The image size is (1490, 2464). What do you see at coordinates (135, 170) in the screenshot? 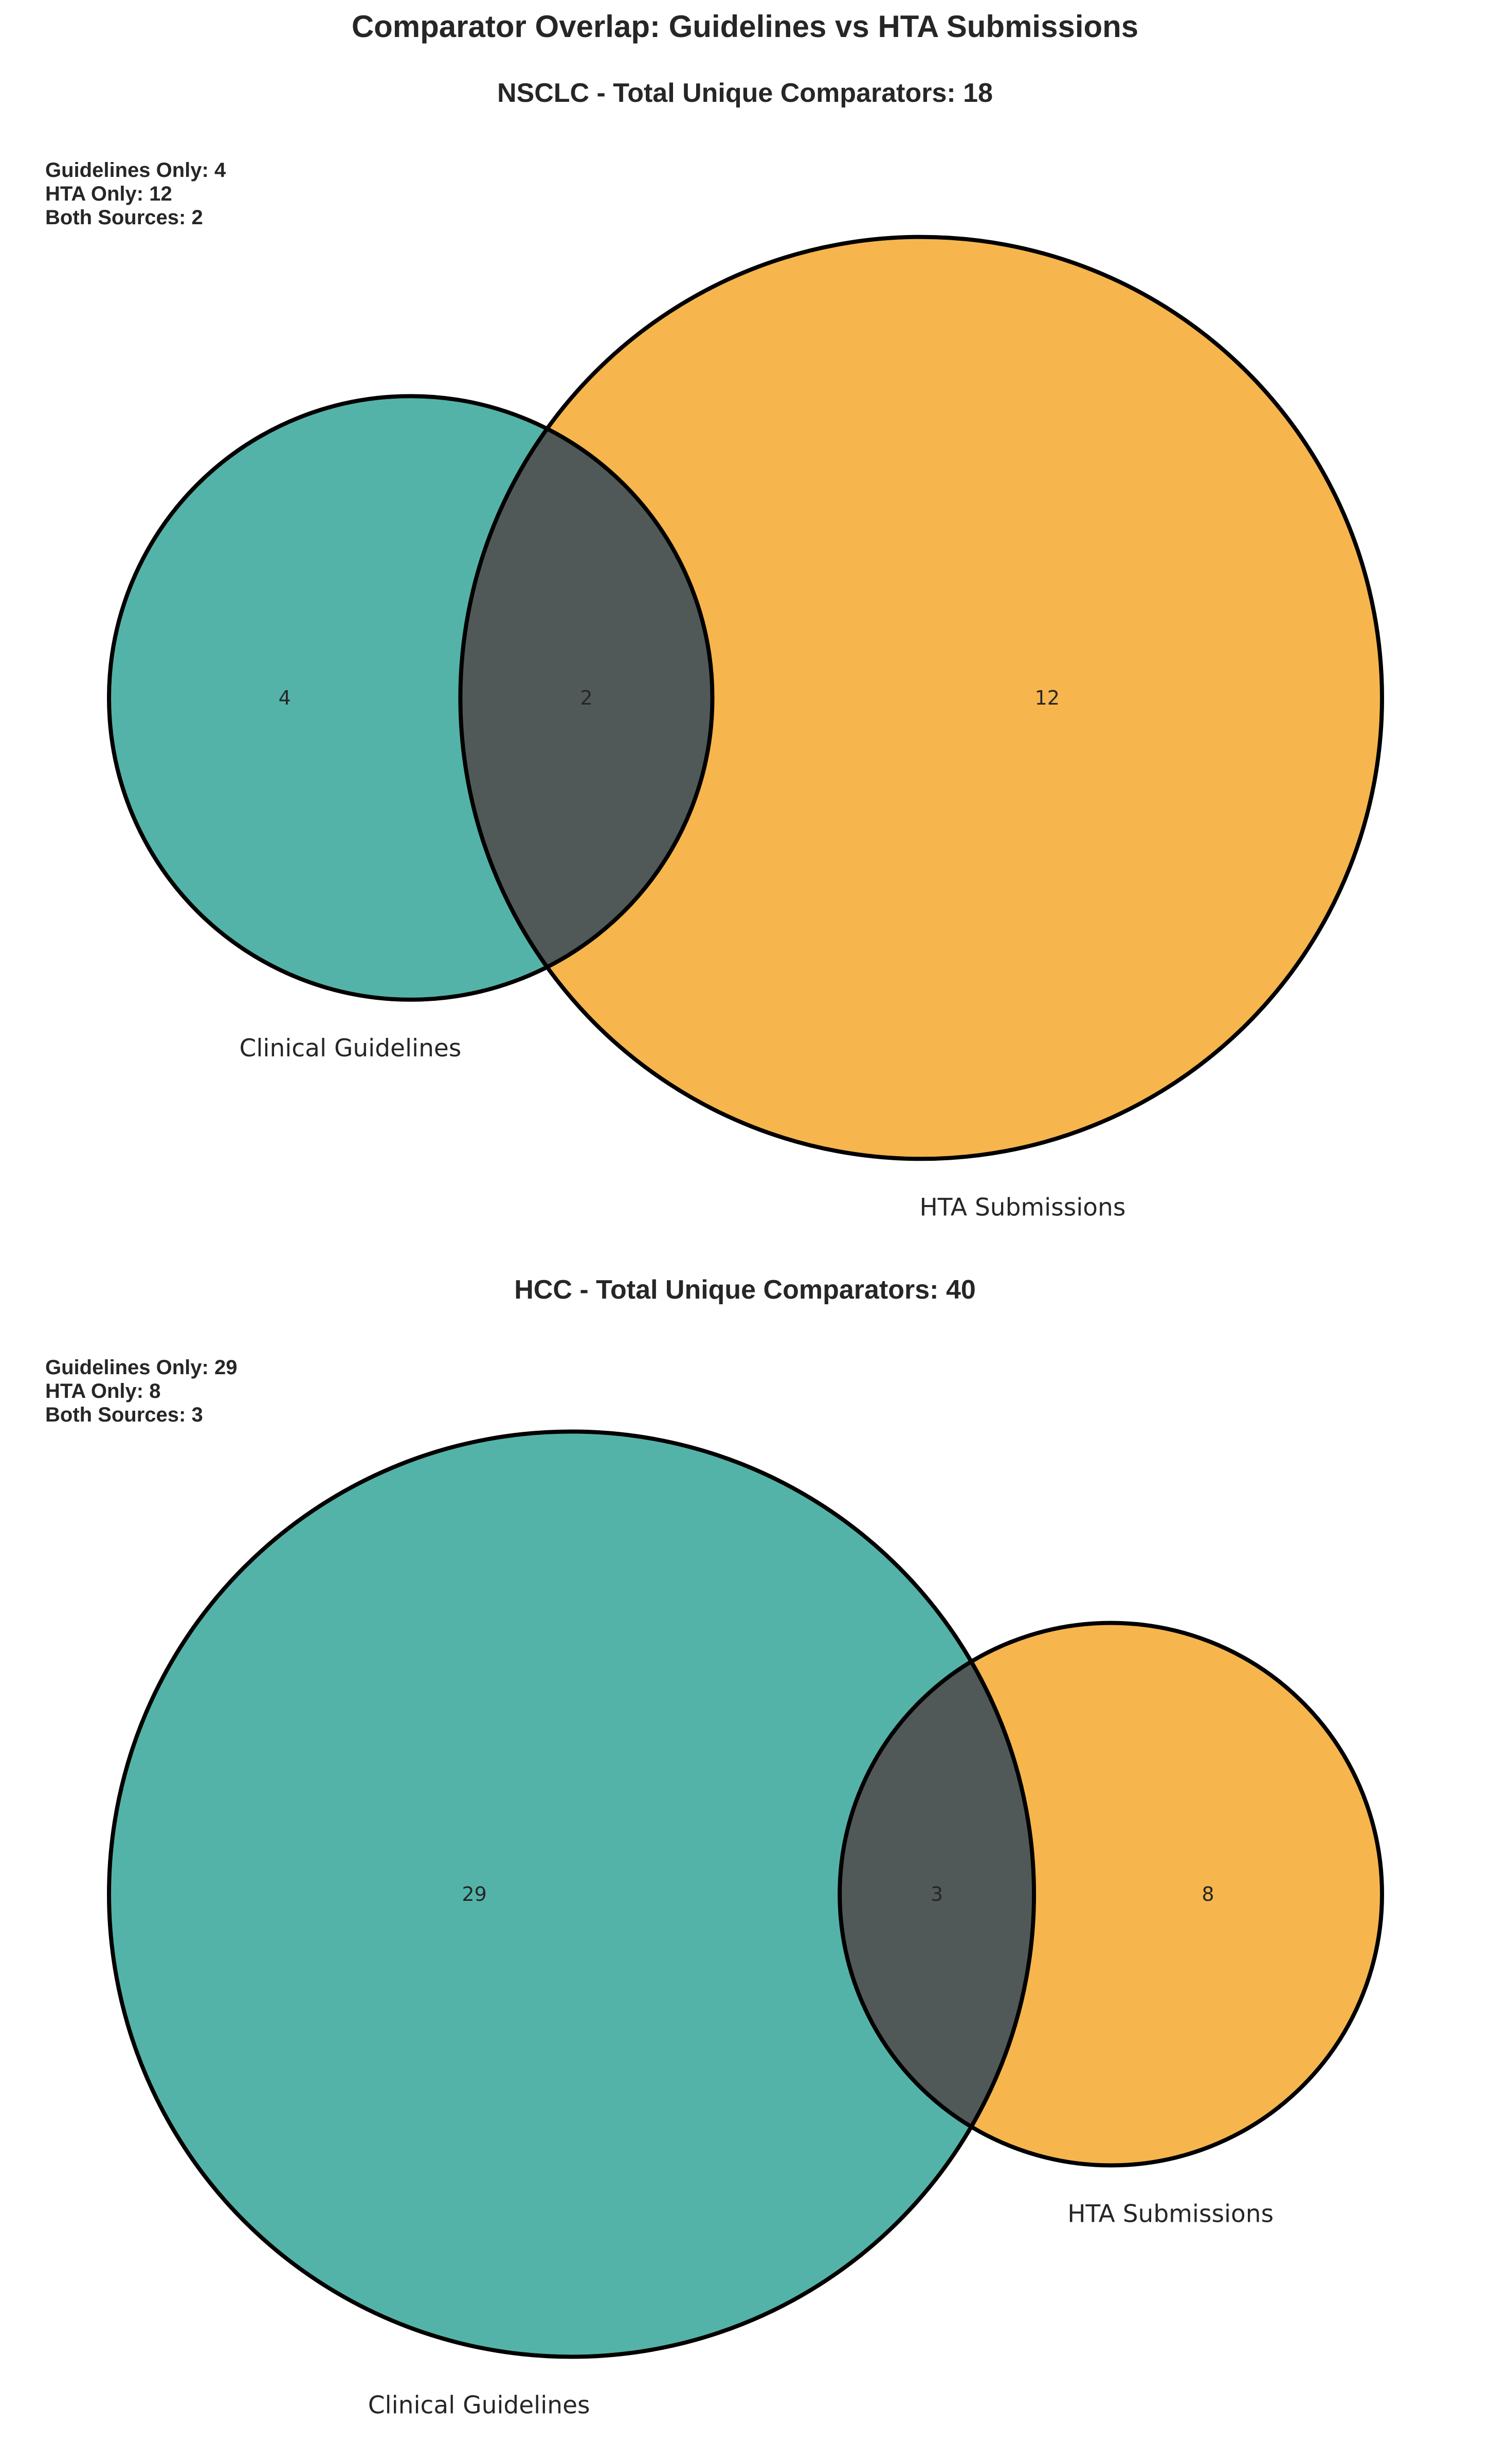
I see `stats-line: Guidelines Only: 4` at bounding box center [135, 170].